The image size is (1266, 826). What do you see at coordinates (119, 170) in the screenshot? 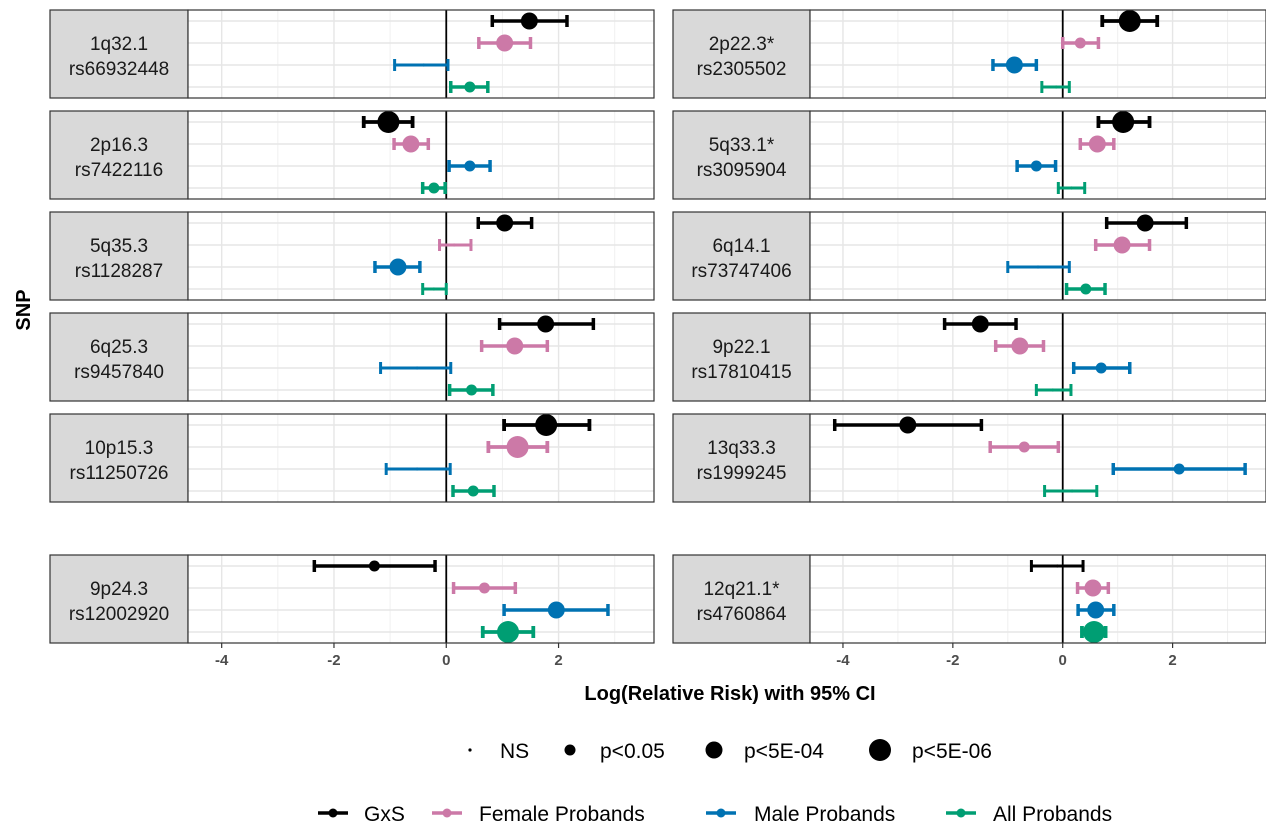
I see `panel-snp-label: rs7422116` at bounding box center [119, 170].